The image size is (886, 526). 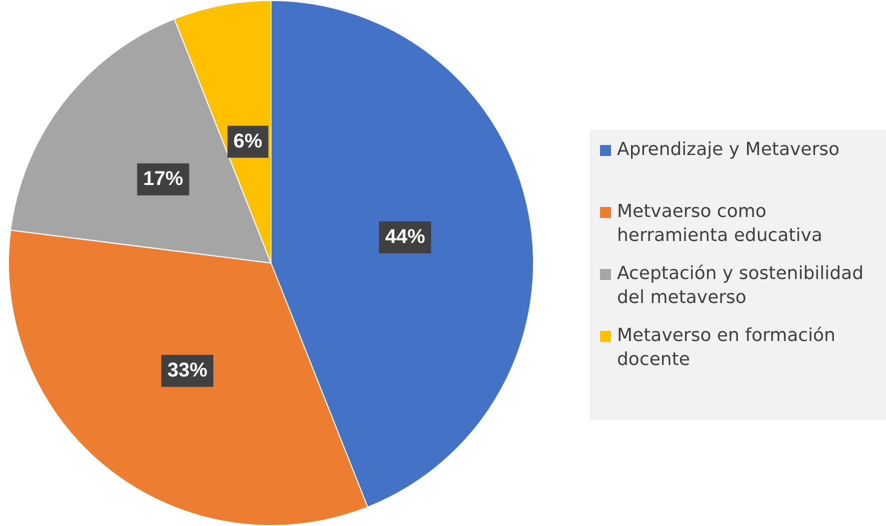 I want to click on data-label: 44%, so click(x=405, y=237).